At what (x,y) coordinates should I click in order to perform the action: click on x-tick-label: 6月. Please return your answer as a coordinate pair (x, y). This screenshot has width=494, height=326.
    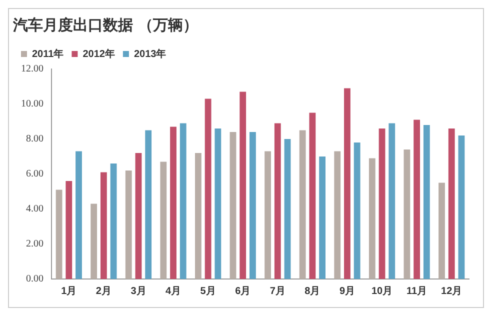
    Looking at the image, I should click on (243, 291).